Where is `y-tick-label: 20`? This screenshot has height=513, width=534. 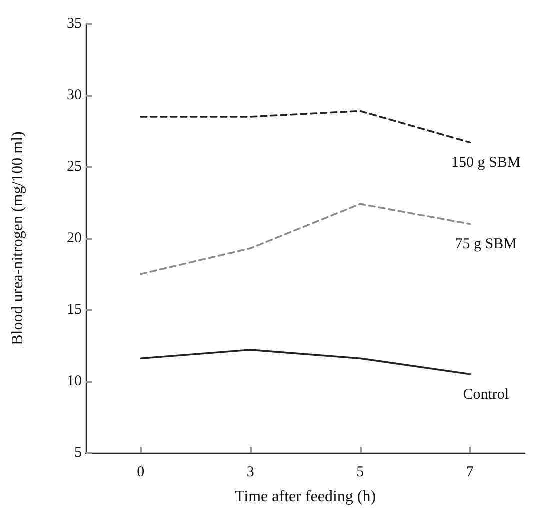 y-tick-label: 20 is located at coordinates (74, 238).